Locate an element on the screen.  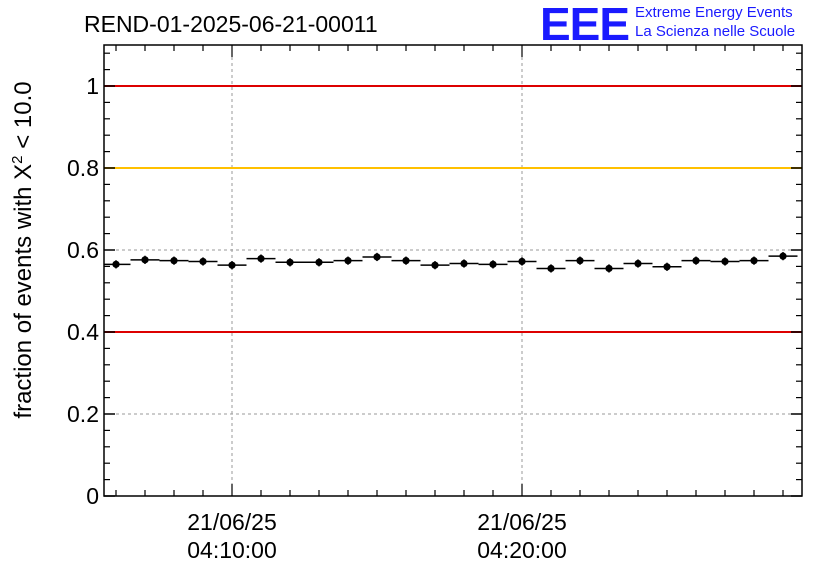
x-tick-label-time: 04:20:00 is located at coordinates (522, 550).